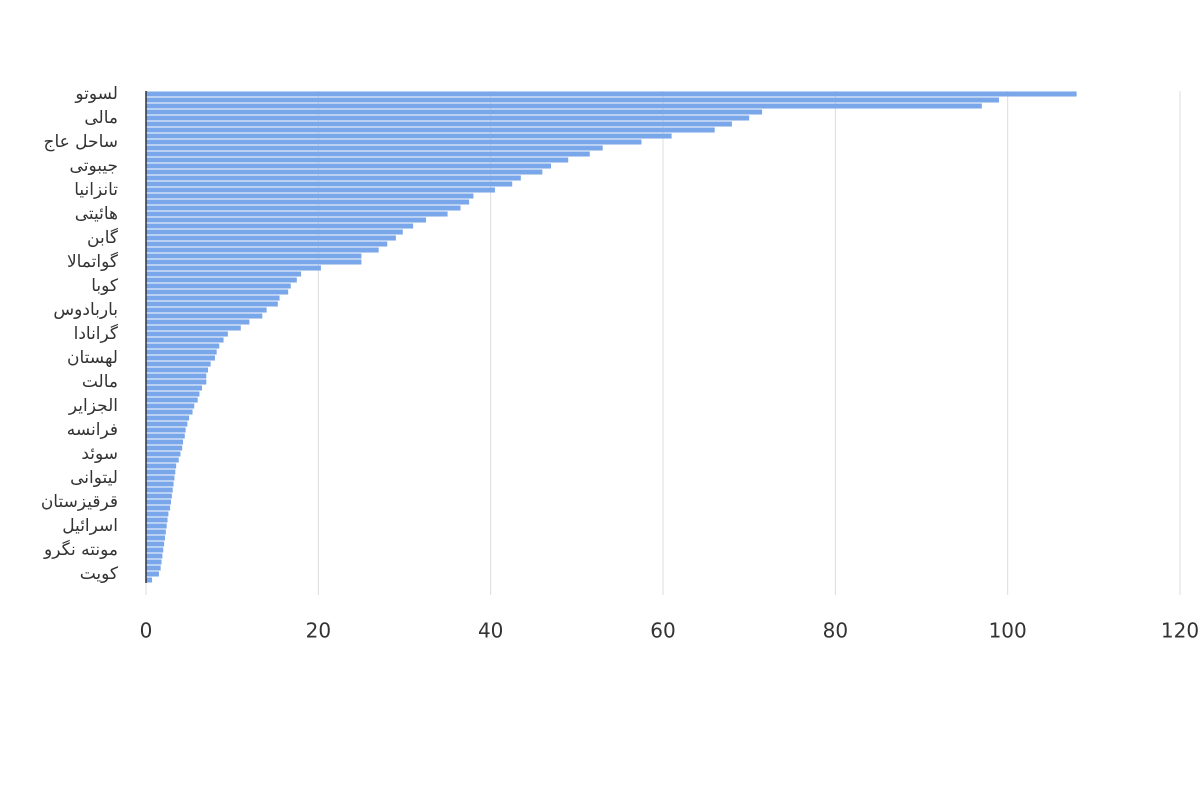 The width and height of the screenshot is (1200, 800). Describe the element at coordinates (94, 478) in the screenshot. I see `y-tick-label: لیتوانی` at that location.